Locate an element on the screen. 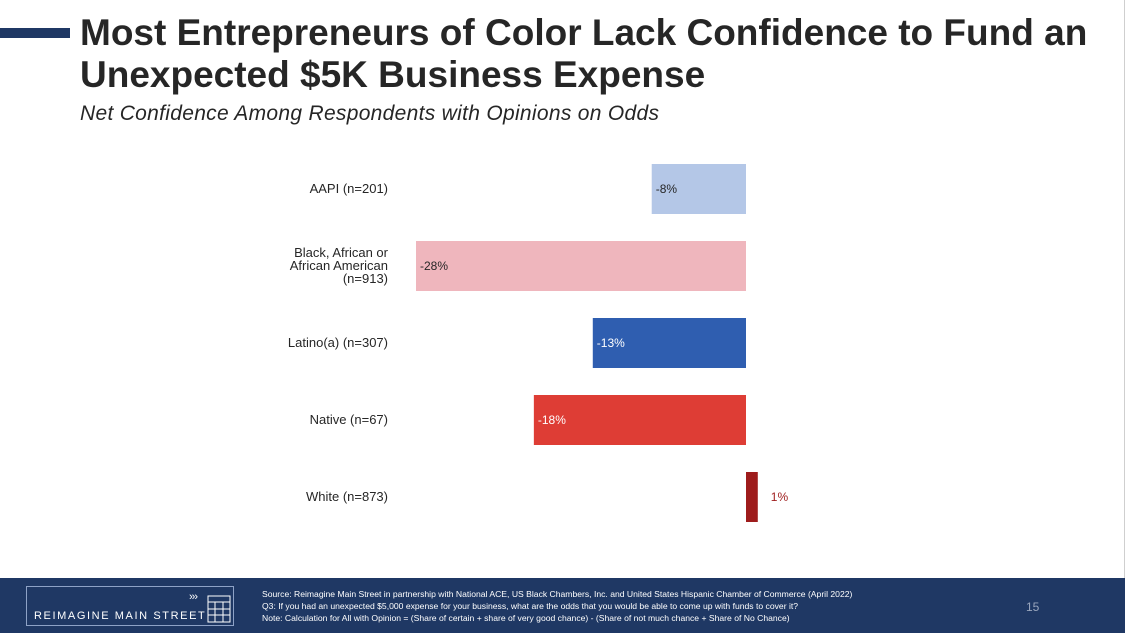 Image resolution: width=1125 pixels, height=633 pixels. data-label-2: -13% is located at coordinates (611, 343).